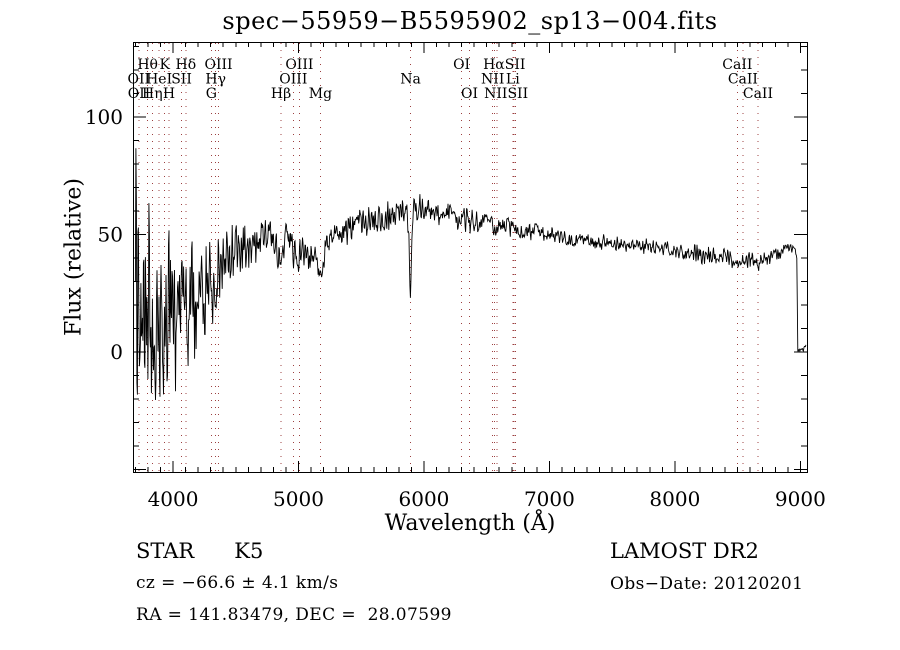 Image resolution: width=900 pixels, height=650 pixels. I want to click on y-tick-label: 0, so click(116, 352).